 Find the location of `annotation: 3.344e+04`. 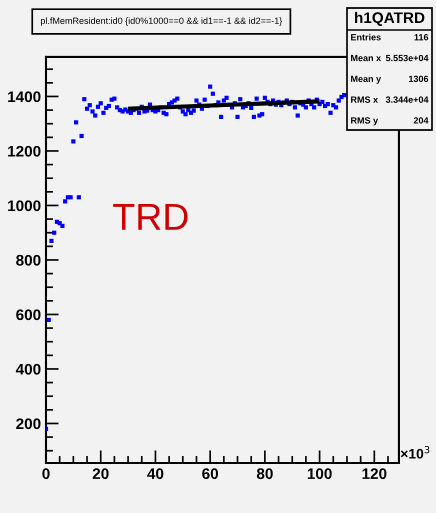

annotation: 3.344e+04 is located at coordinates (407, 99).